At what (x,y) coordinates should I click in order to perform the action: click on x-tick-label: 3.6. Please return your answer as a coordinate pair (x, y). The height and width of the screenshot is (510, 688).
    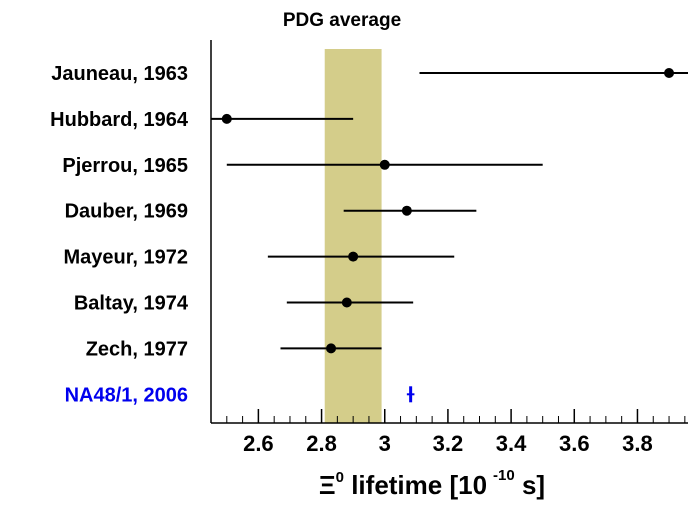
    Looking at the image, I should click on (574, 443).